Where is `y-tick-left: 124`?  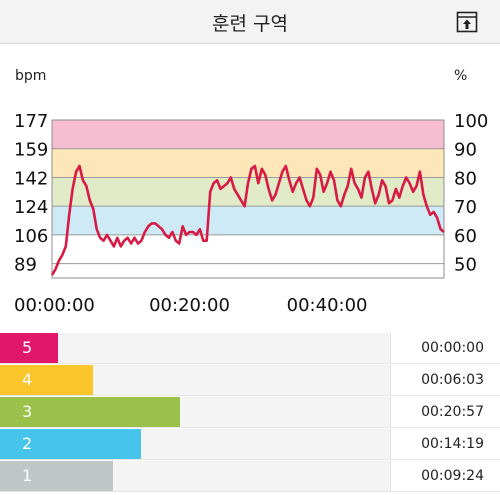
y-tick-left: 124 is located at coordinates (31, 207).